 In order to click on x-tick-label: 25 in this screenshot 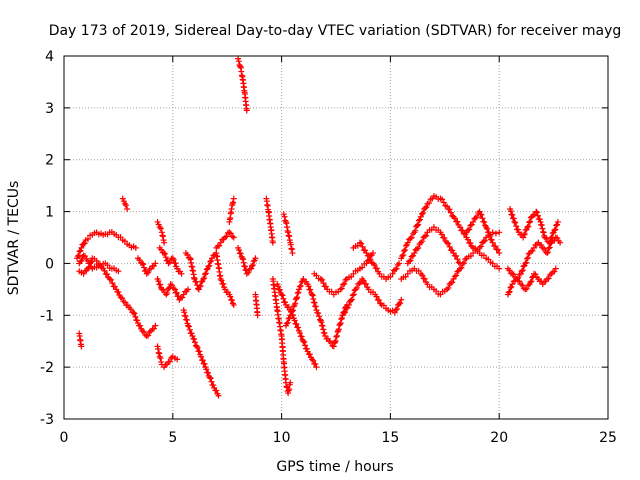, I will do `click(608, 438)`.